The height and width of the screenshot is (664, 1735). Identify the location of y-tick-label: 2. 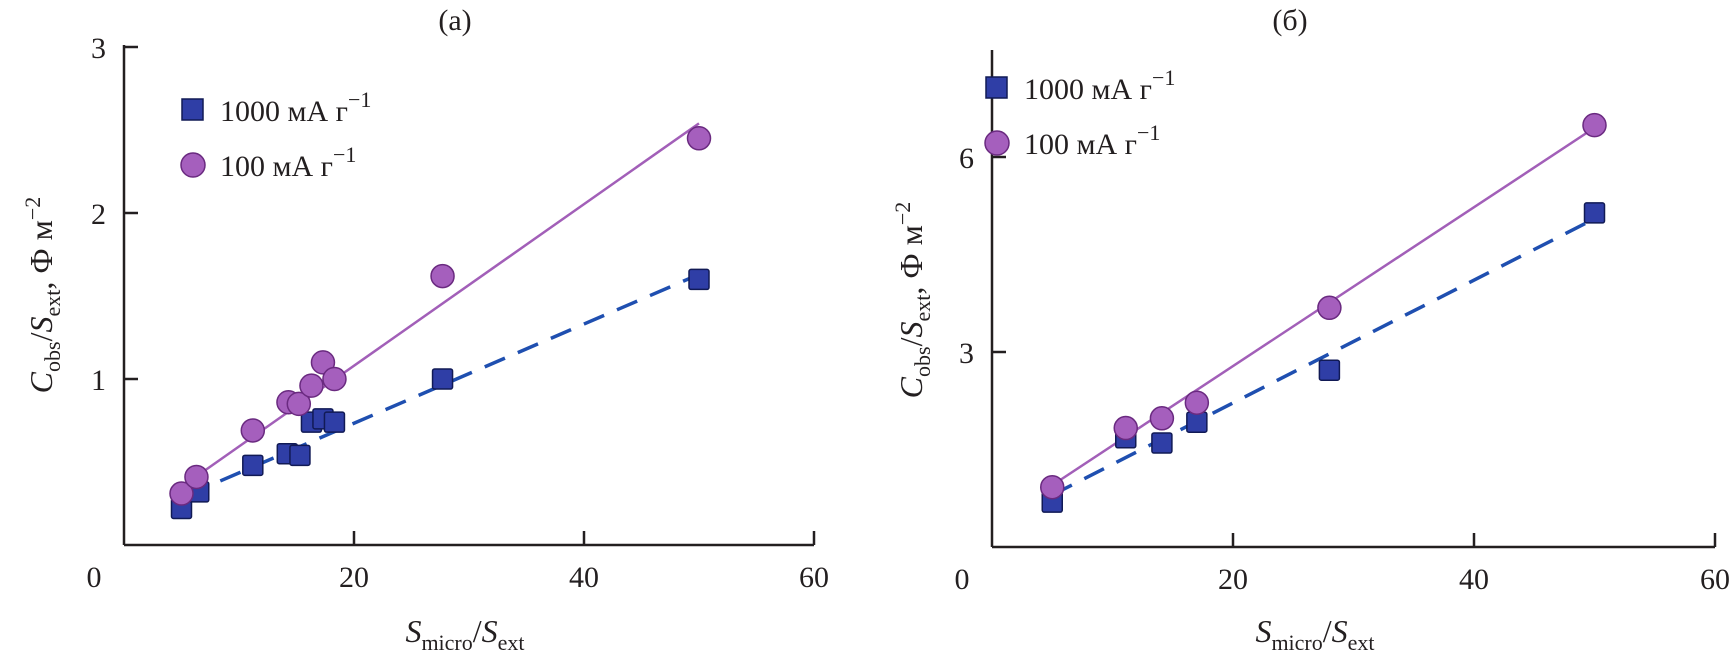
(98, 214).